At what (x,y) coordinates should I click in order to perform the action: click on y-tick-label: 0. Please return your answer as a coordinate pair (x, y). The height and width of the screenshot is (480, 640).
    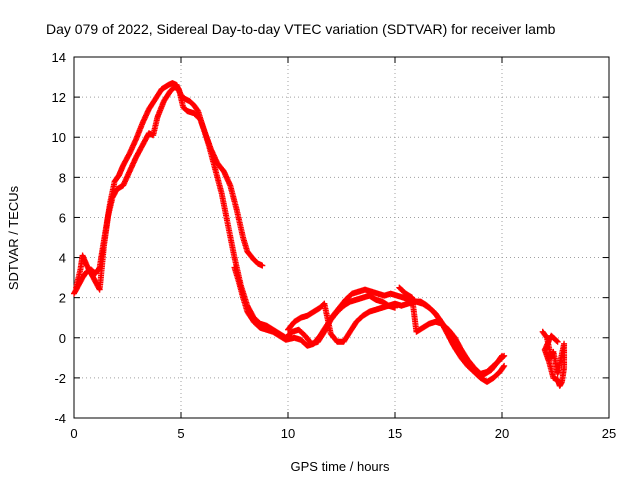
    Looking at the image, I should click on (62, 338).